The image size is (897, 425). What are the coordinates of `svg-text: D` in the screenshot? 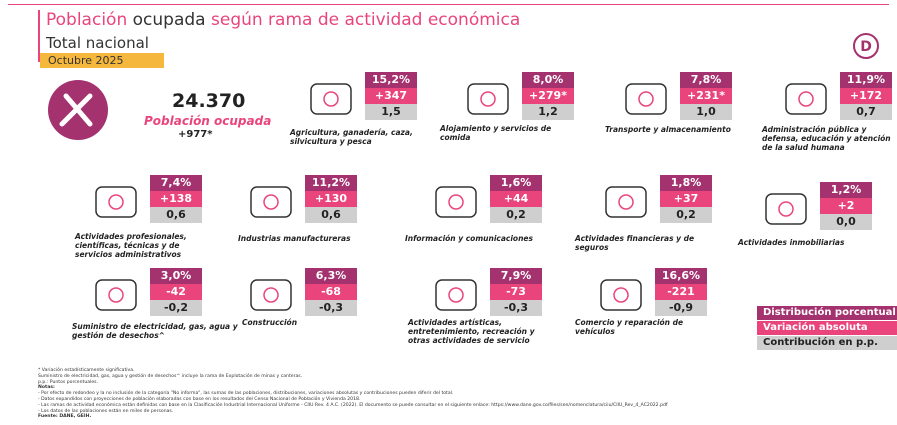 It's located at (866, 47).